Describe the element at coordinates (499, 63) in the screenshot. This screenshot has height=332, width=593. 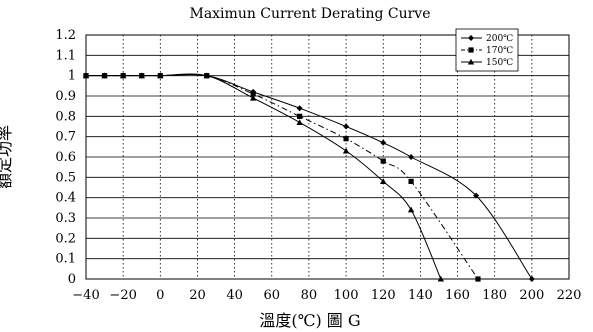
I see `legend-label: 150℃` at that location.